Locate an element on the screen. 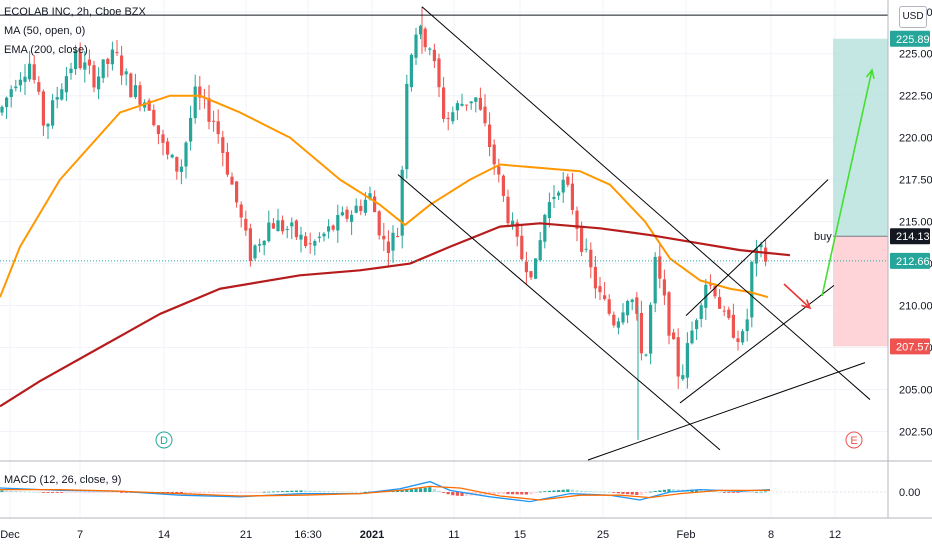  pullback-arrow is located at coordinates (797, 296).